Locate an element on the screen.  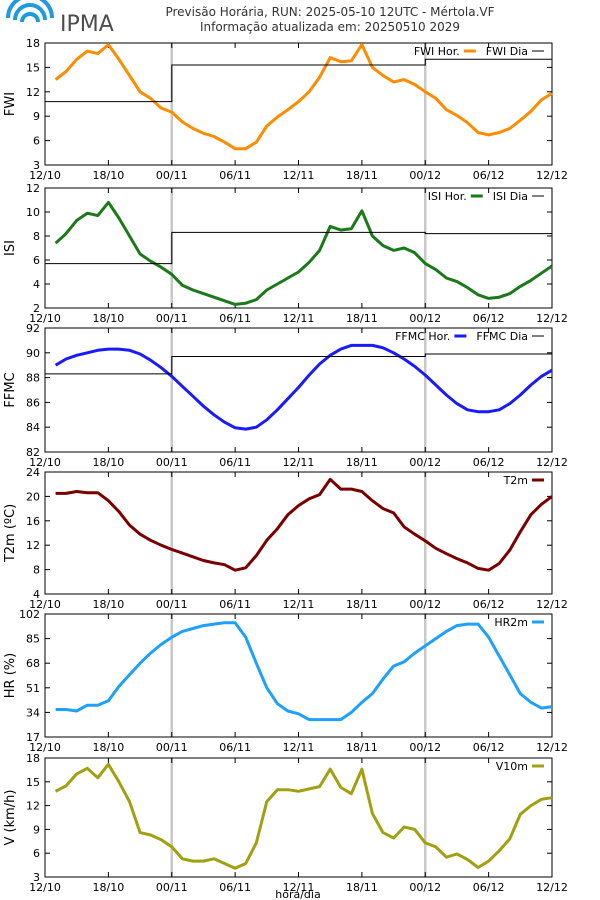
ipma-logo: IPMA is located at coordinates (60, 18).